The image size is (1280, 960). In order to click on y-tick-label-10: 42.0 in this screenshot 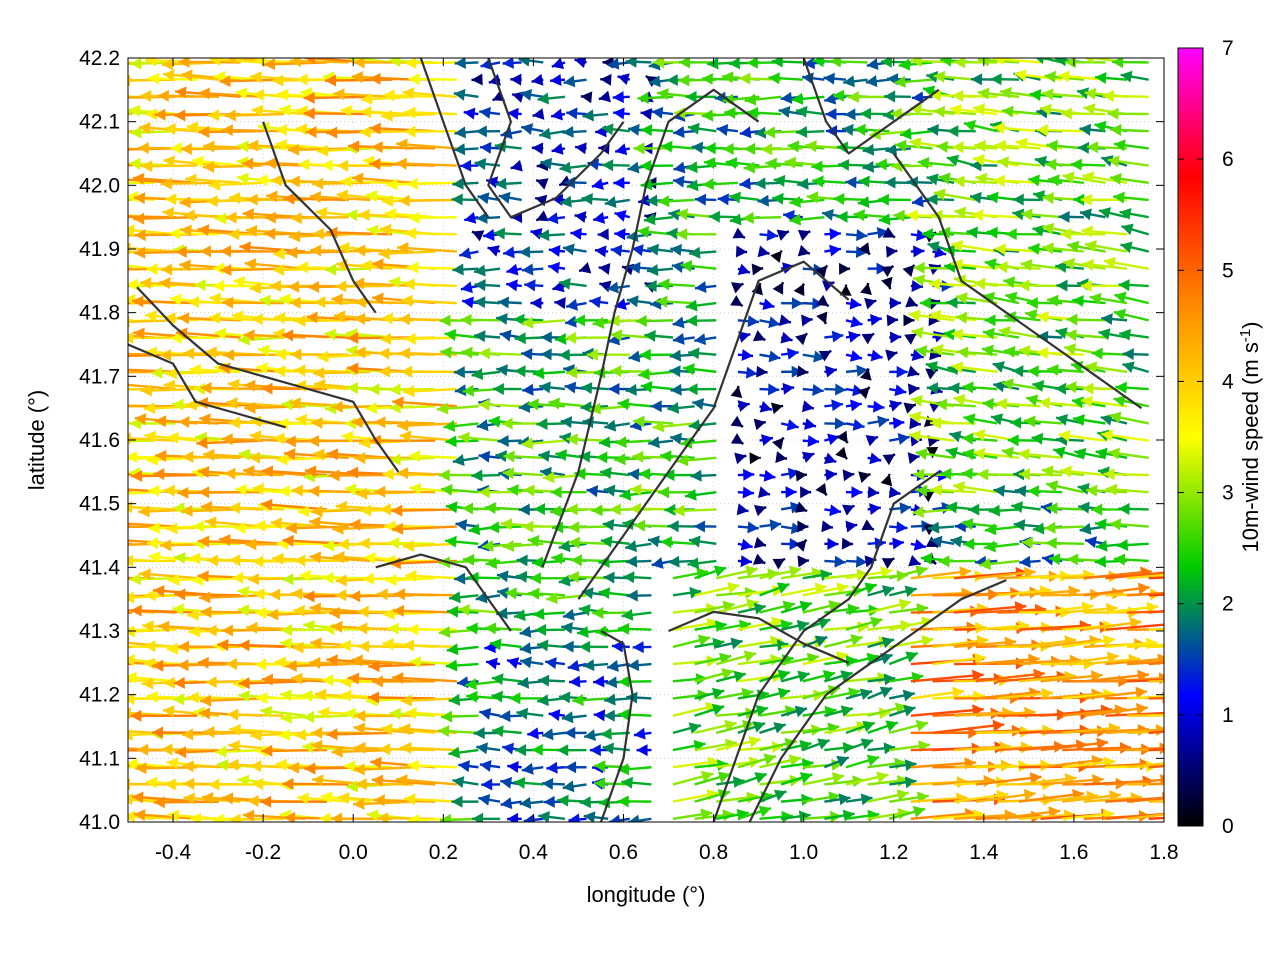, I will do `click(99, 185)`.